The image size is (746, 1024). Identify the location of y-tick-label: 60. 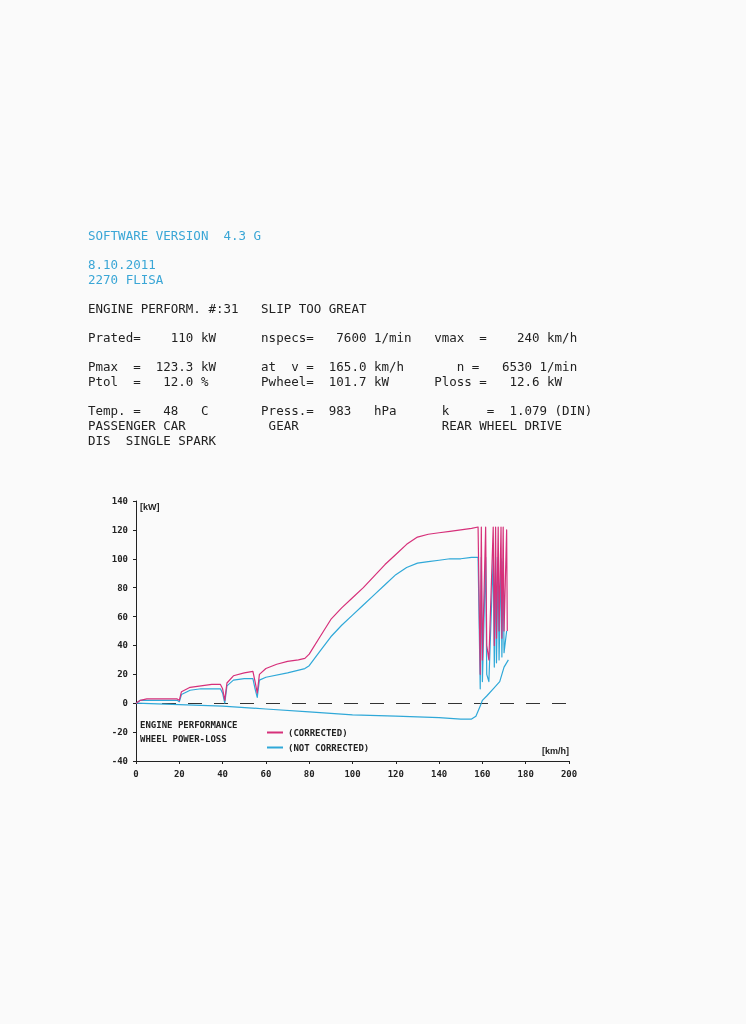
(122, 616).